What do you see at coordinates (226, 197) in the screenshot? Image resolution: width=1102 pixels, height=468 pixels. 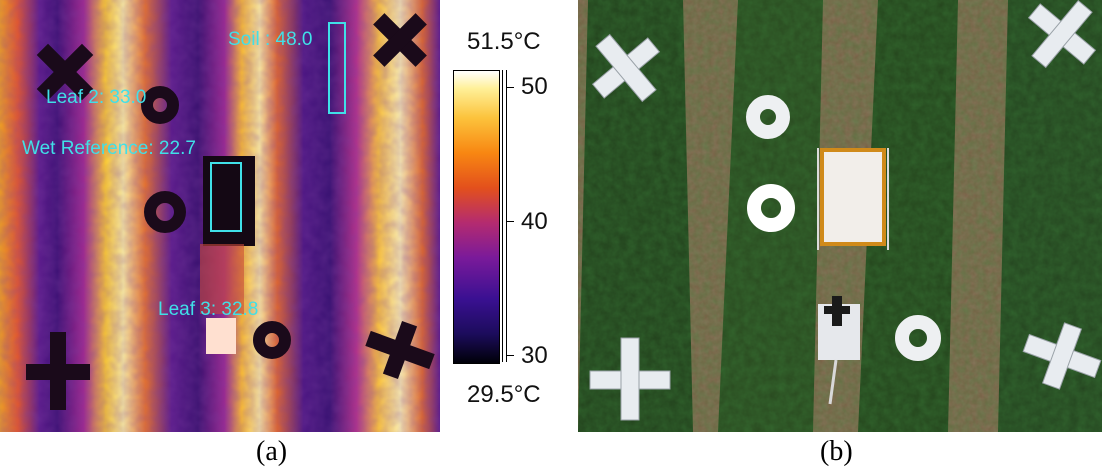 I see `wet-reference-roi-box` at bounding box center [226, 197].